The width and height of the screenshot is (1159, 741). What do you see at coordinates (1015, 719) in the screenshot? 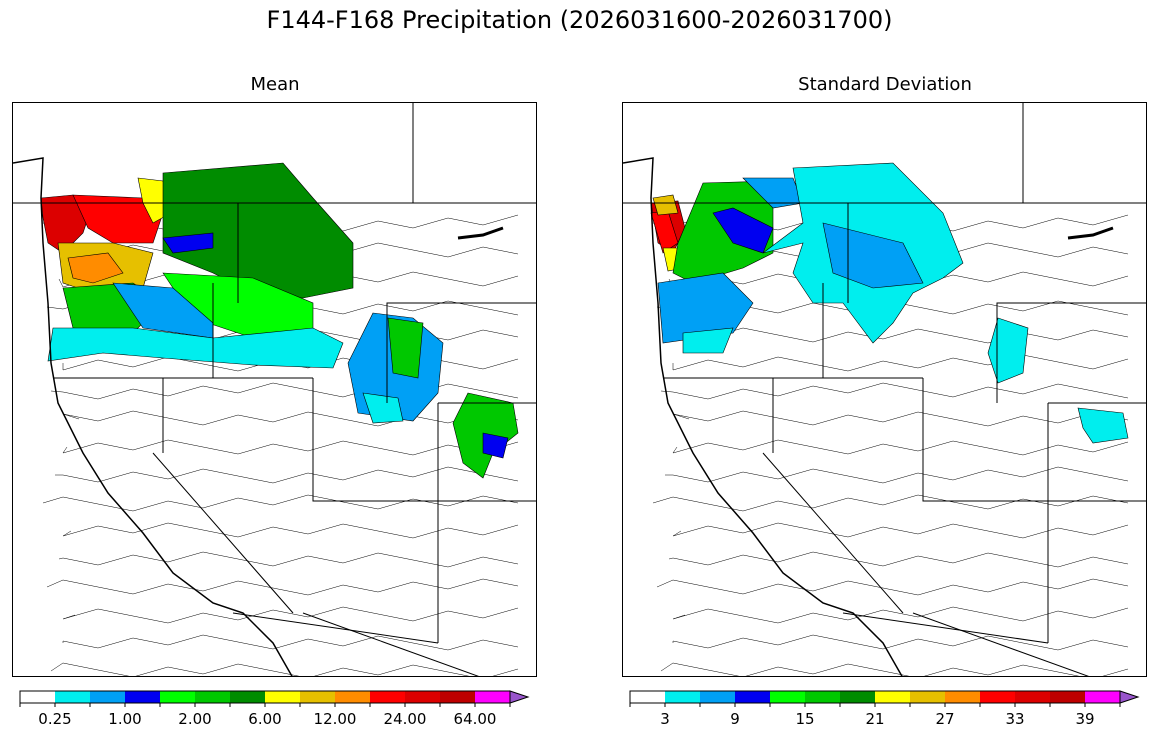
I see `colorbar-label: 33` at bounding box center [1015, 719].